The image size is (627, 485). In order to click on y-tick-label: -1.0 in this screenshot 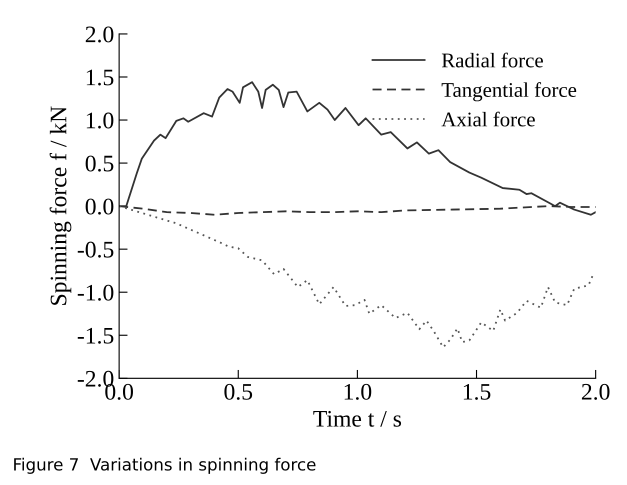, I will do `click(96, 292)`.